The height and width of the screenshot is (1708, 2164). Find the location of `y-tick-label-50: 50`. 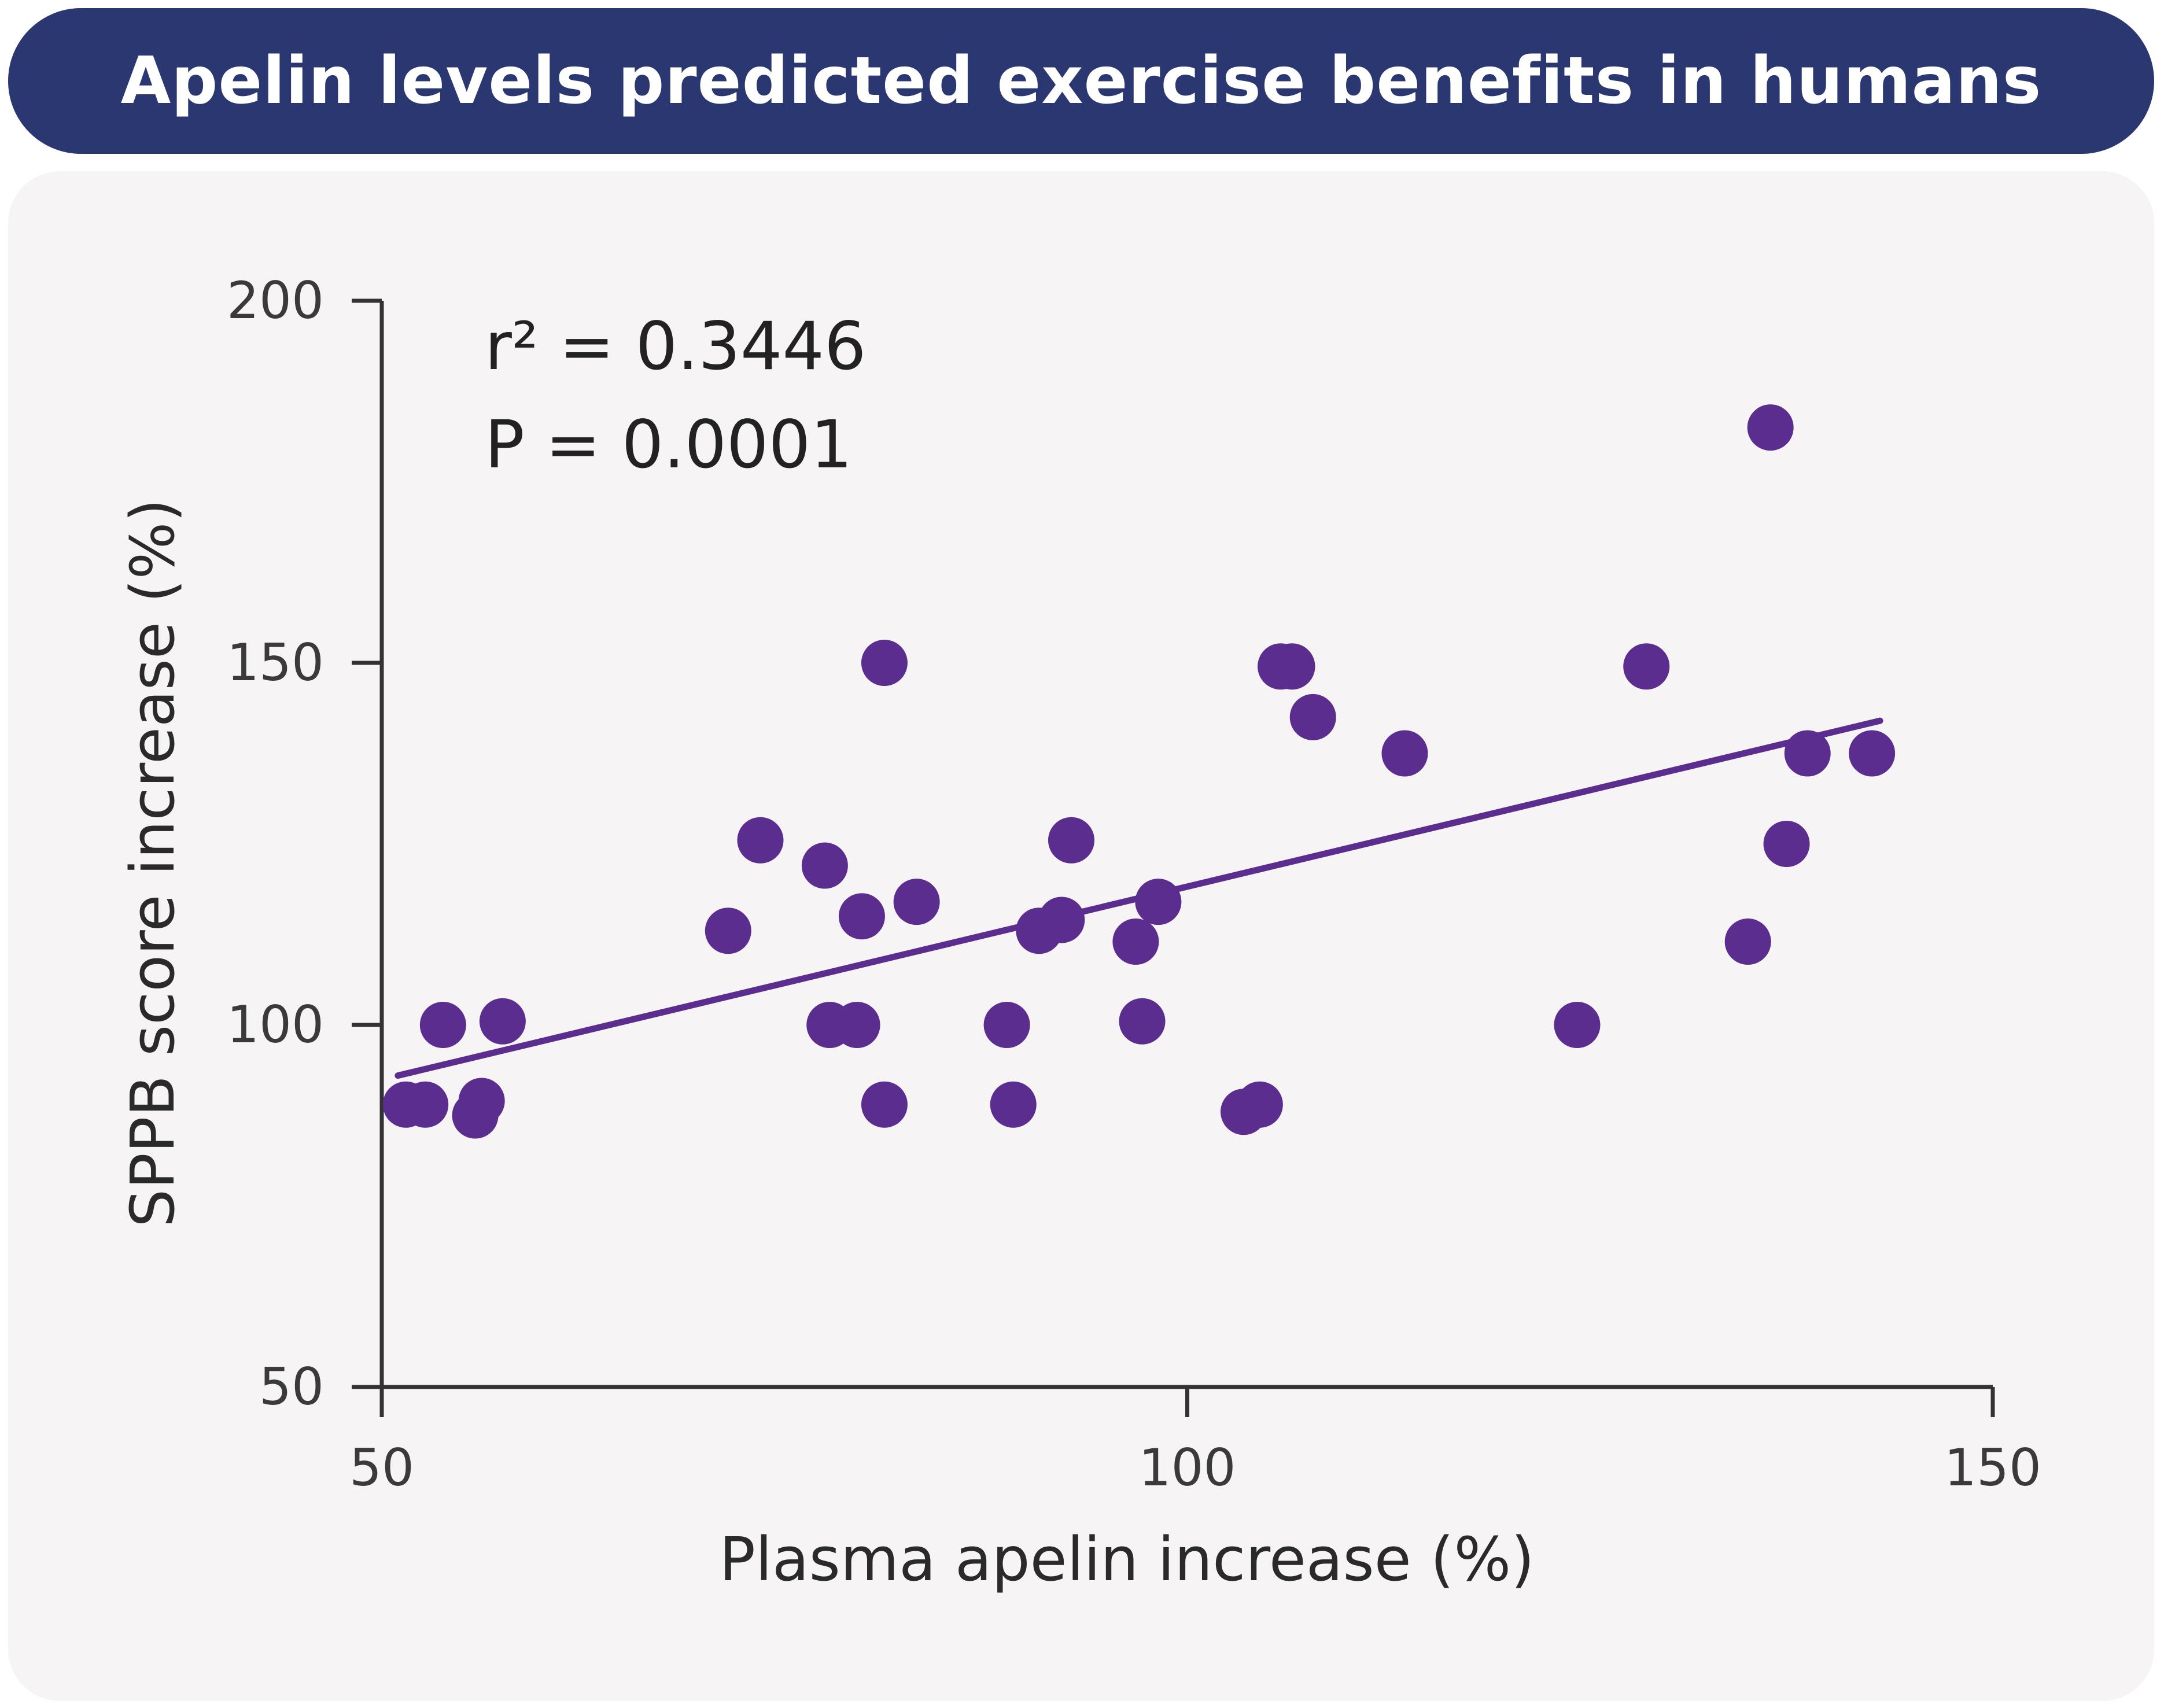

y-tick-label-50: 50 is located at coordinates (292, 1387).